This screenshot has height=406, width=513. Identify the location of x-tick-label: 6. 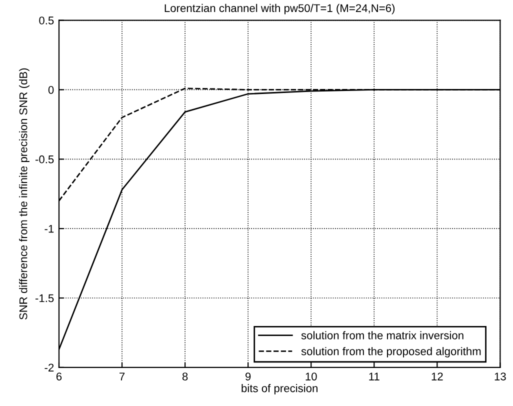
(59, 376).